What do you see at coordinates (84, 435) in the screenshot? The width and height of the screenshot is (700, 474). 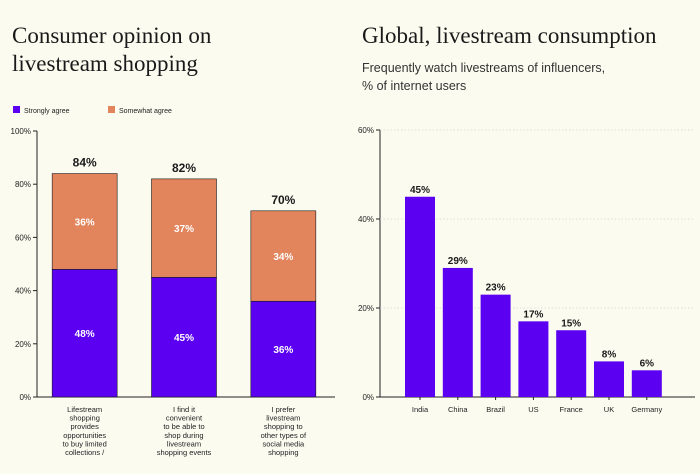 I see `left-category-label-line: opportunities` at bounding box center [84, 435].